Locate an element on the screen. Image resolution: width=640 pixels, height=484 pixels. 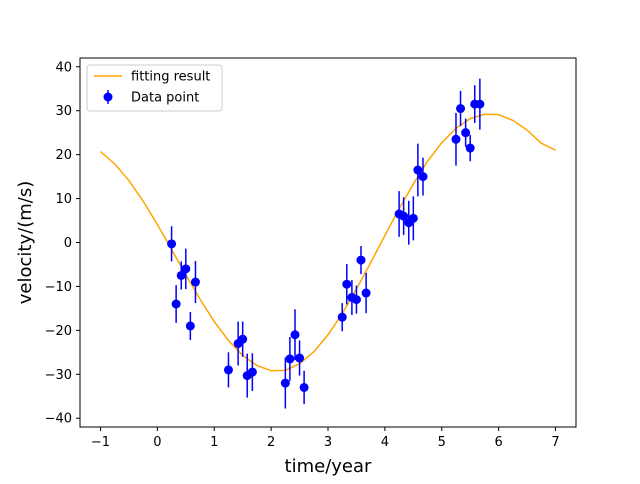
y-tick-label: 0 is located at coordinates (68, 243).